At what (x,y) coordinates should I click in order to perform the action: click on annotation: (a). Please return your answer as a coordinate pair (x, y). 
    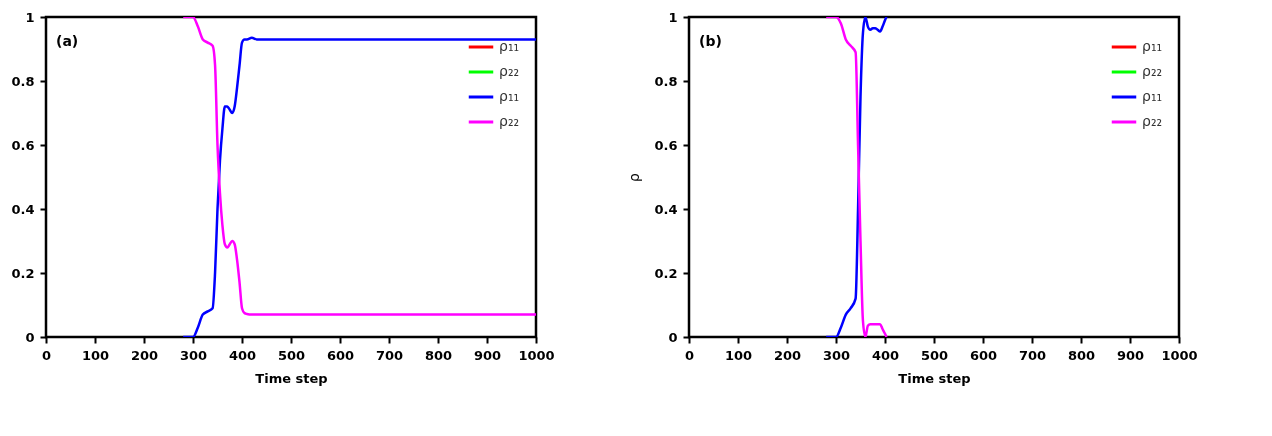
    Looking at the image, I should click on (67, 41).